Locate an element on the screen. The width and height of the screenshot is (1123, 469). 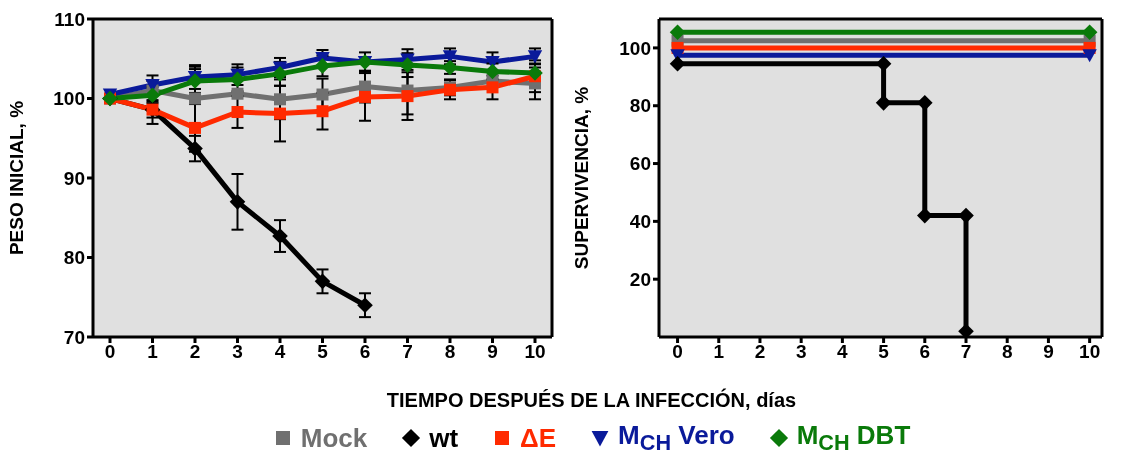
y-tick-label: 110 is located at coordinates (69, 19).